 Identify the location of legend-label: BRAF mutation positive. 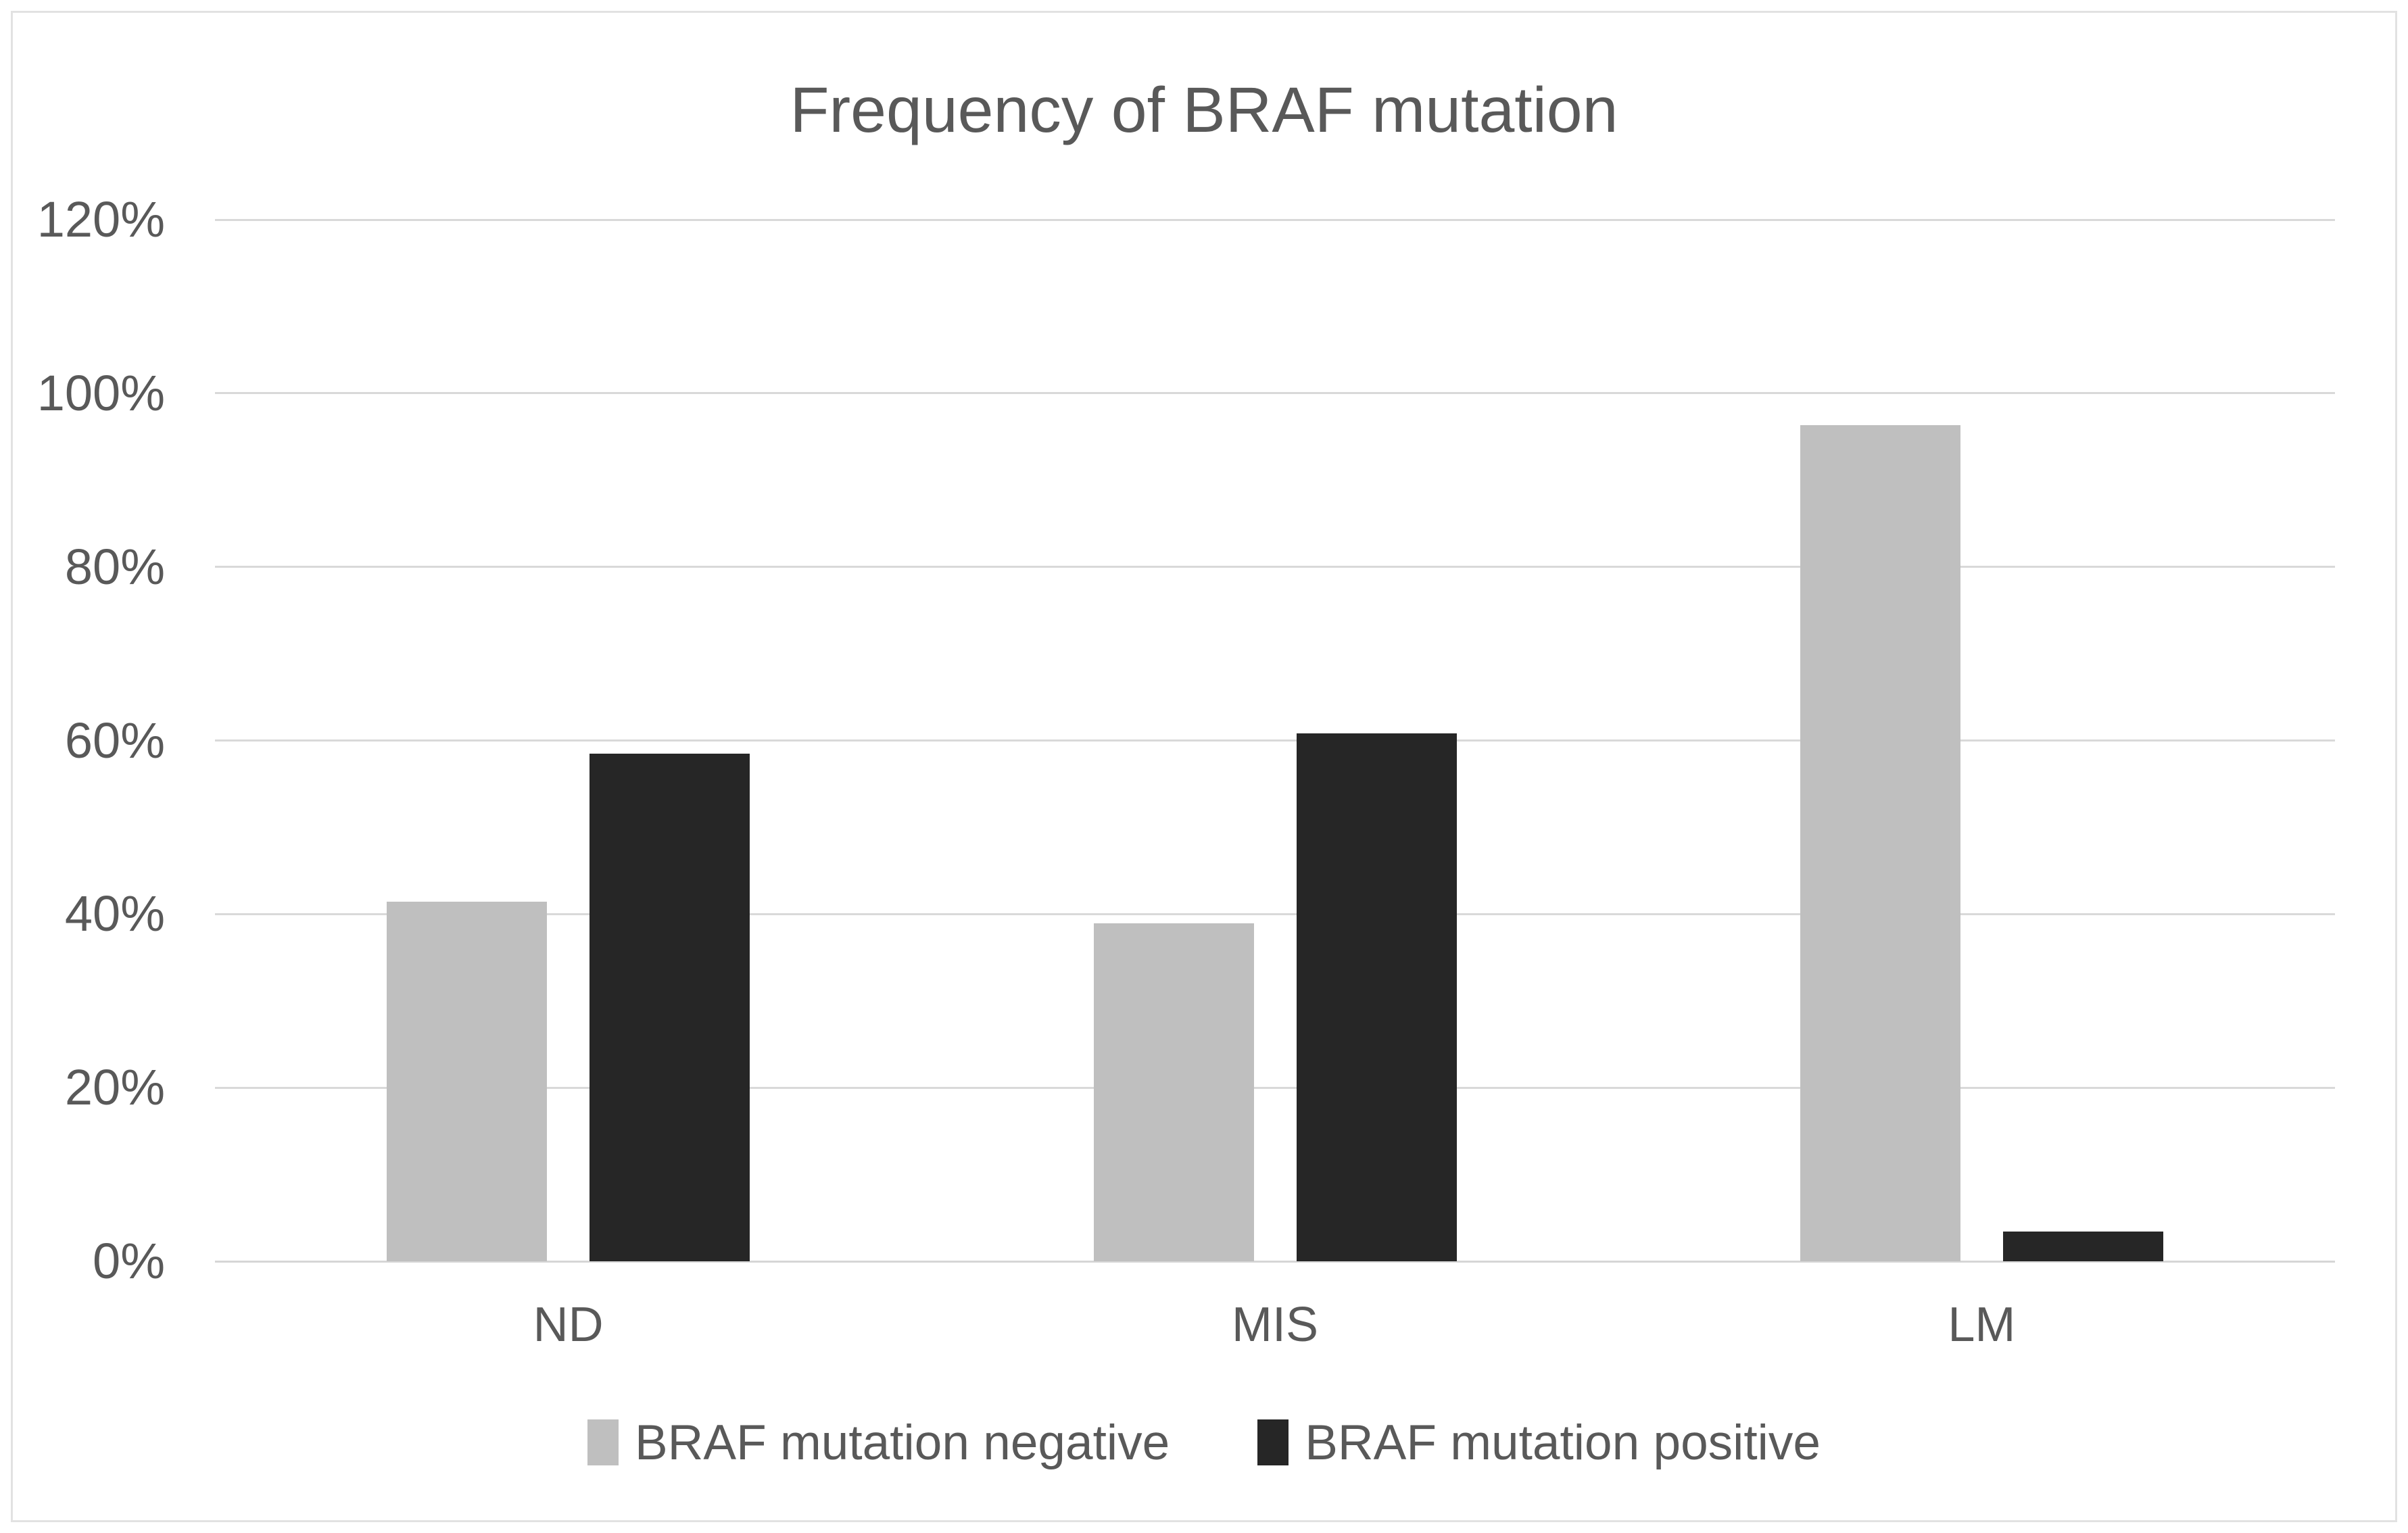
(1563, 1442).